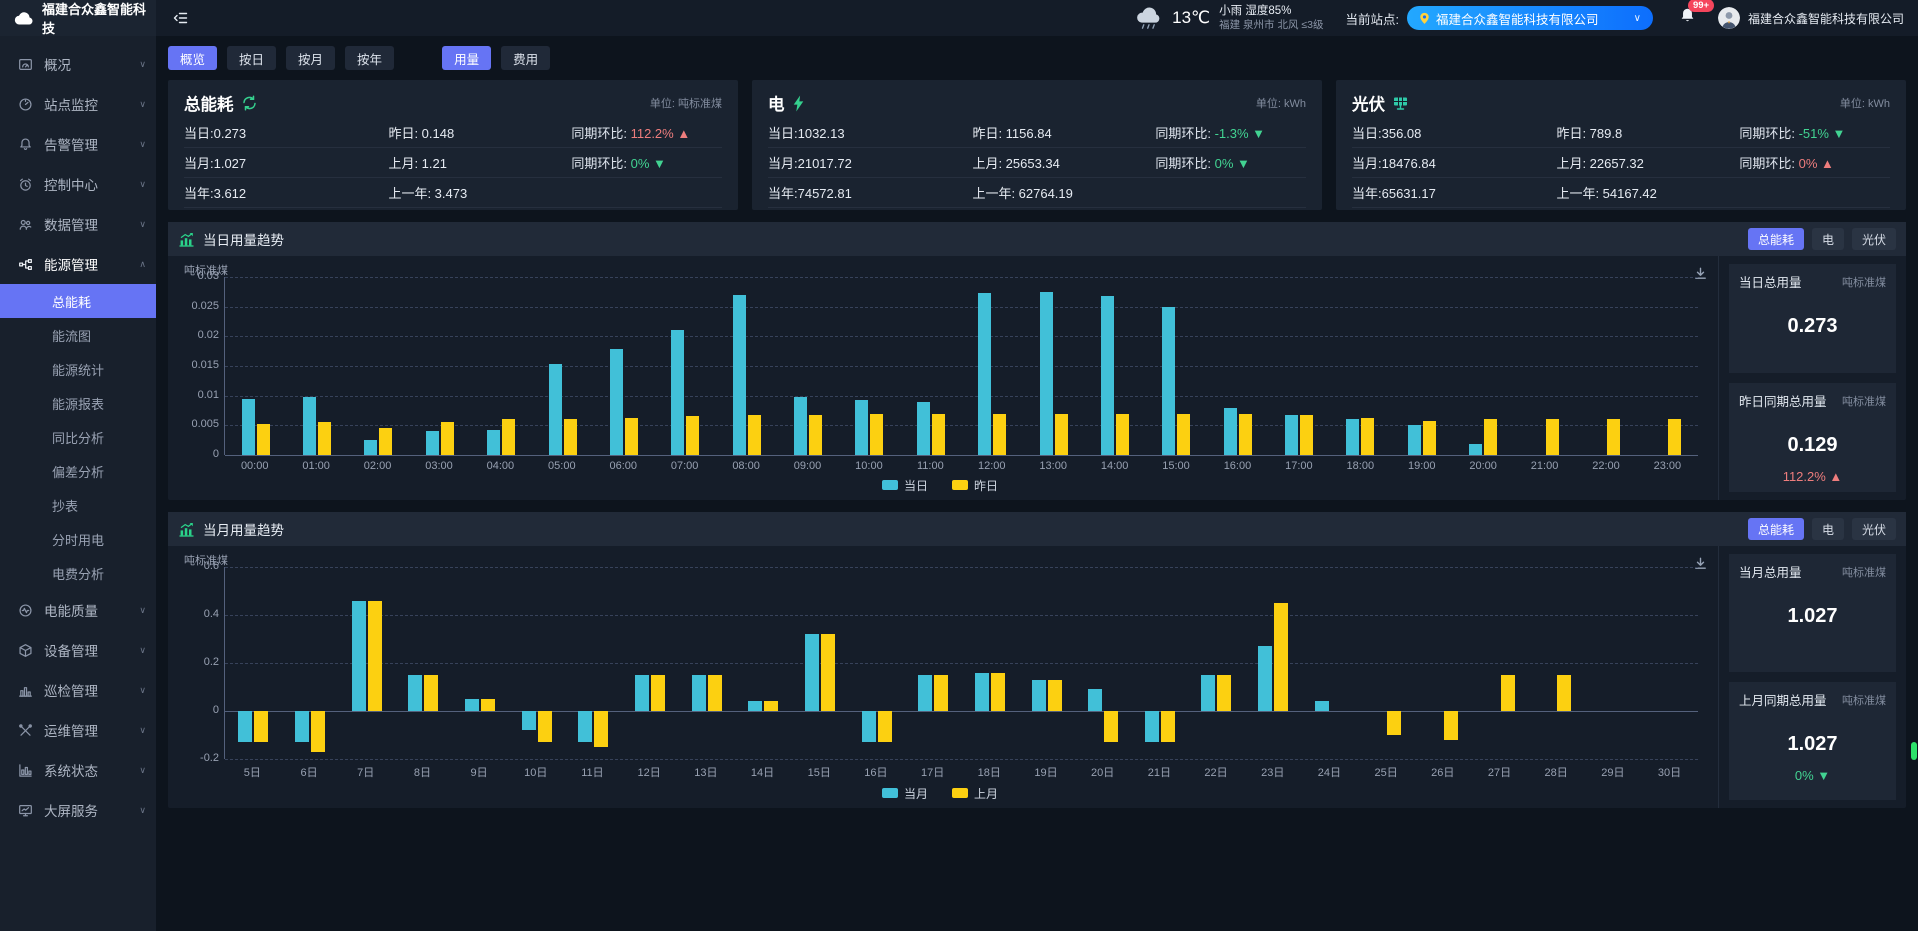  Describe the element at coordinates (193, 58) in the screenshot. I see `tab-overview: 概览` at that location.